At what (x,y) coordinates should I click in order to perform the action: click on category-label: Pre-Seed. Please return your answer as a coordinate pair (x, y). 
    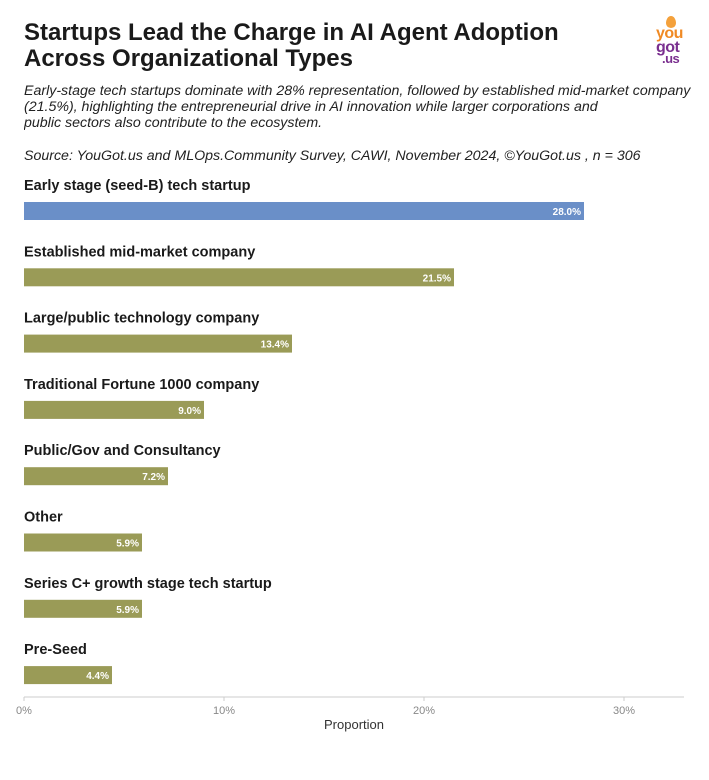
    Looking at the image, I should click on (55, 650).